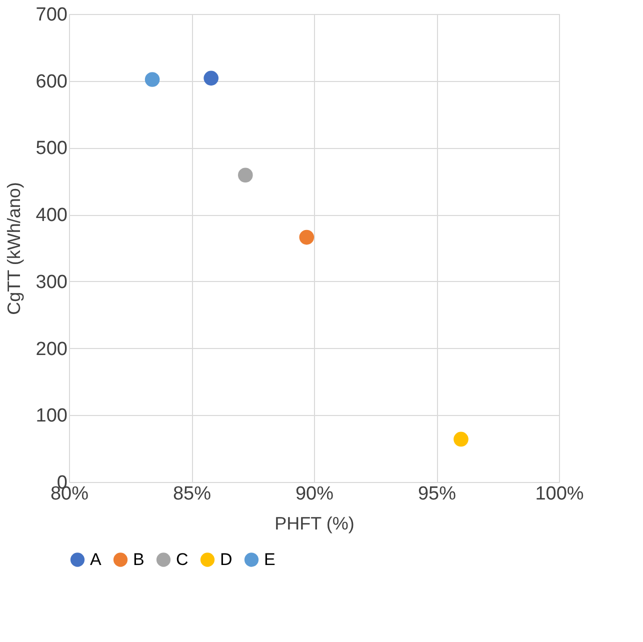 This screenshot has width=643, height=642. What do you see at coordinates (52, 15) in the screenshot?
I see `y-tick-label: 700` at bounding box center [52, 15].